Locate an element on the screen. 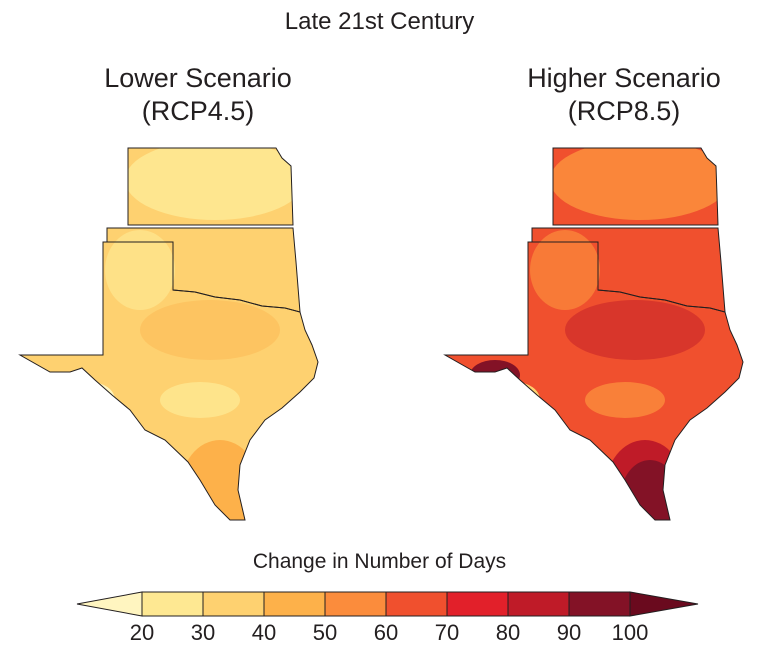 The image size is (759, 654). colorbar-over-arrow is located at coordinates (664, 604).